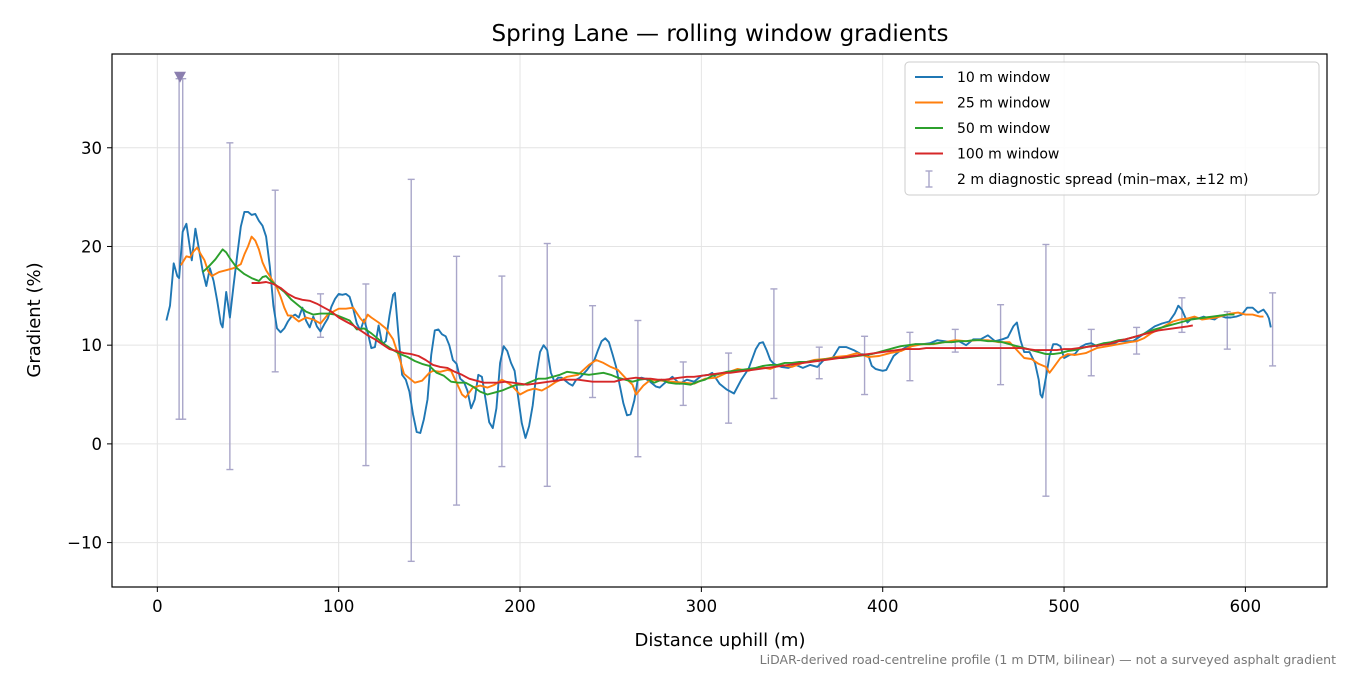 The height and width of the screenshot is (675, 1350). Describe the element at coordinates (520, 606) in the screenshot. I see `x-tick-label: 200` at that location.